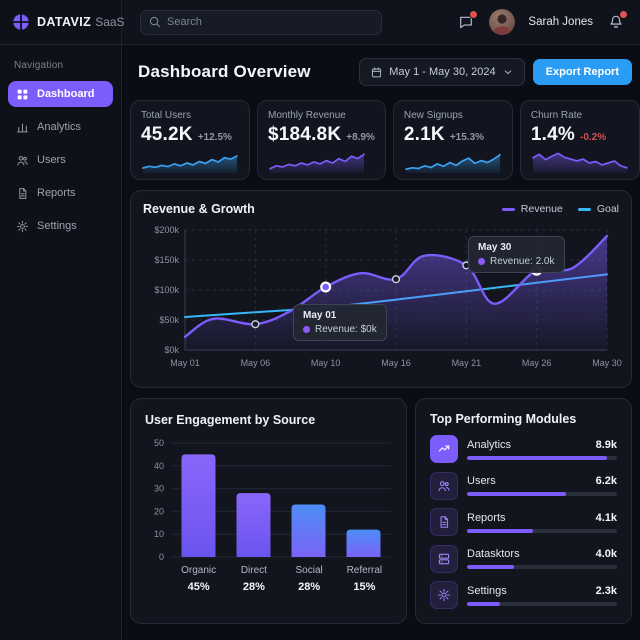 The image size is (640, 640). I want to click on trend-icon, so click(444, 448).